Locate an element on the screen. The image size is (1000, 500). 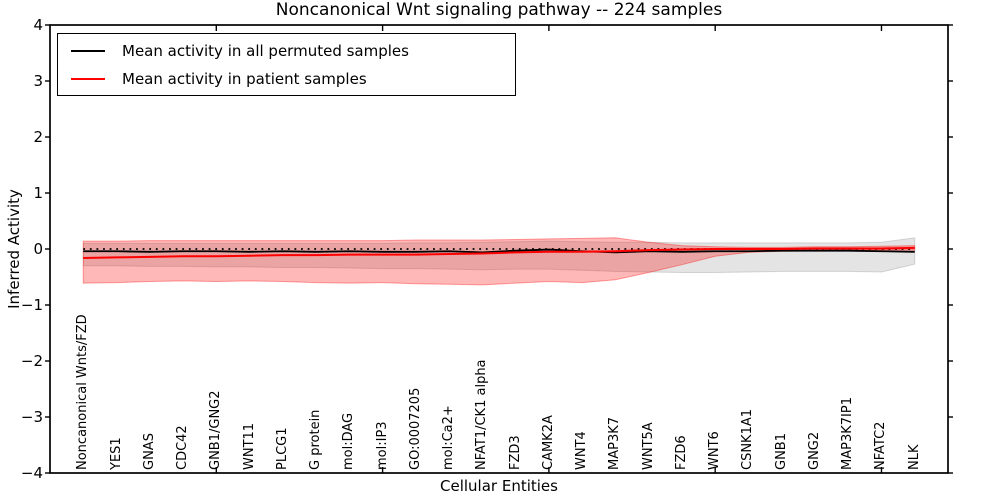
x-tick-label: YES1 is located at coordinates (116, 453).